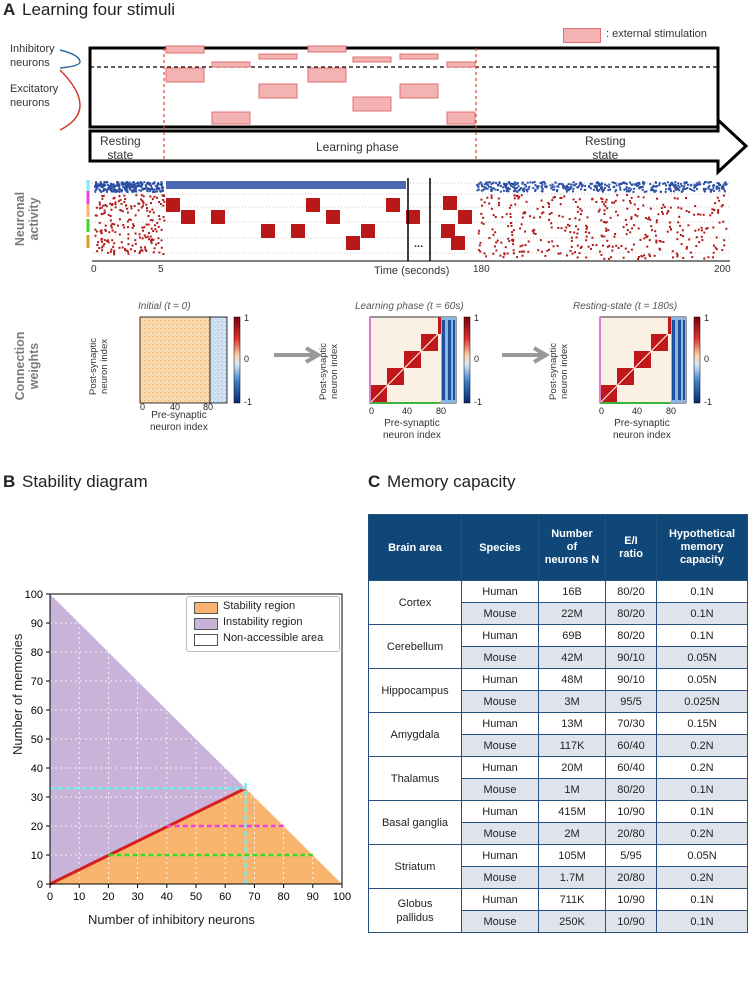 The width and height of the screenshot is (749, 1000). Describe the element at coordinates (161, 269) in the screenshot. I see `time-tick-5: 5` at that location.